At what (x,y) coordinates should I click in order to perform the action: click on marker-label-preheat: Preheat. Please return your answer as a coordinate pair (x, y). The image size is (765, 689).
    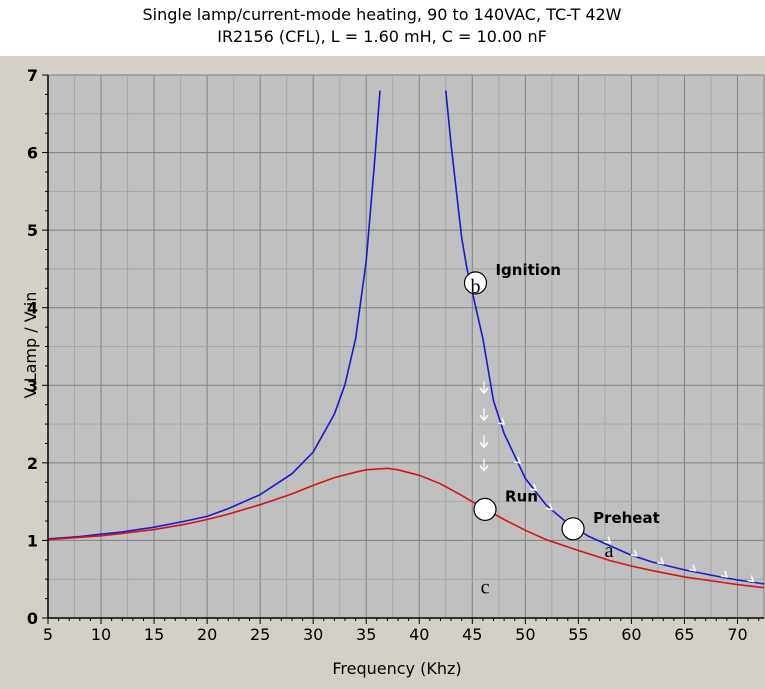
    Looking at the image, I should click on (626, 518).